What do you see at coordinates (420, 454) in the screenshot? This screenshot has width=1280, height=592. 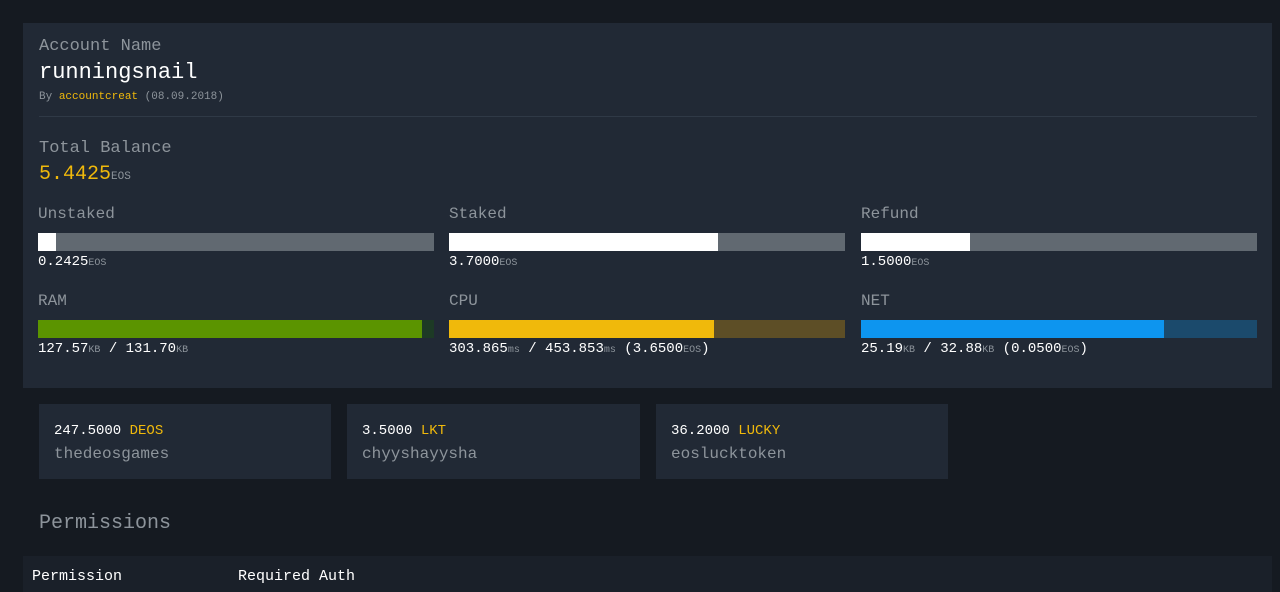 I see `token-contract: chyyshayysha` at bounding box center [420, 454].